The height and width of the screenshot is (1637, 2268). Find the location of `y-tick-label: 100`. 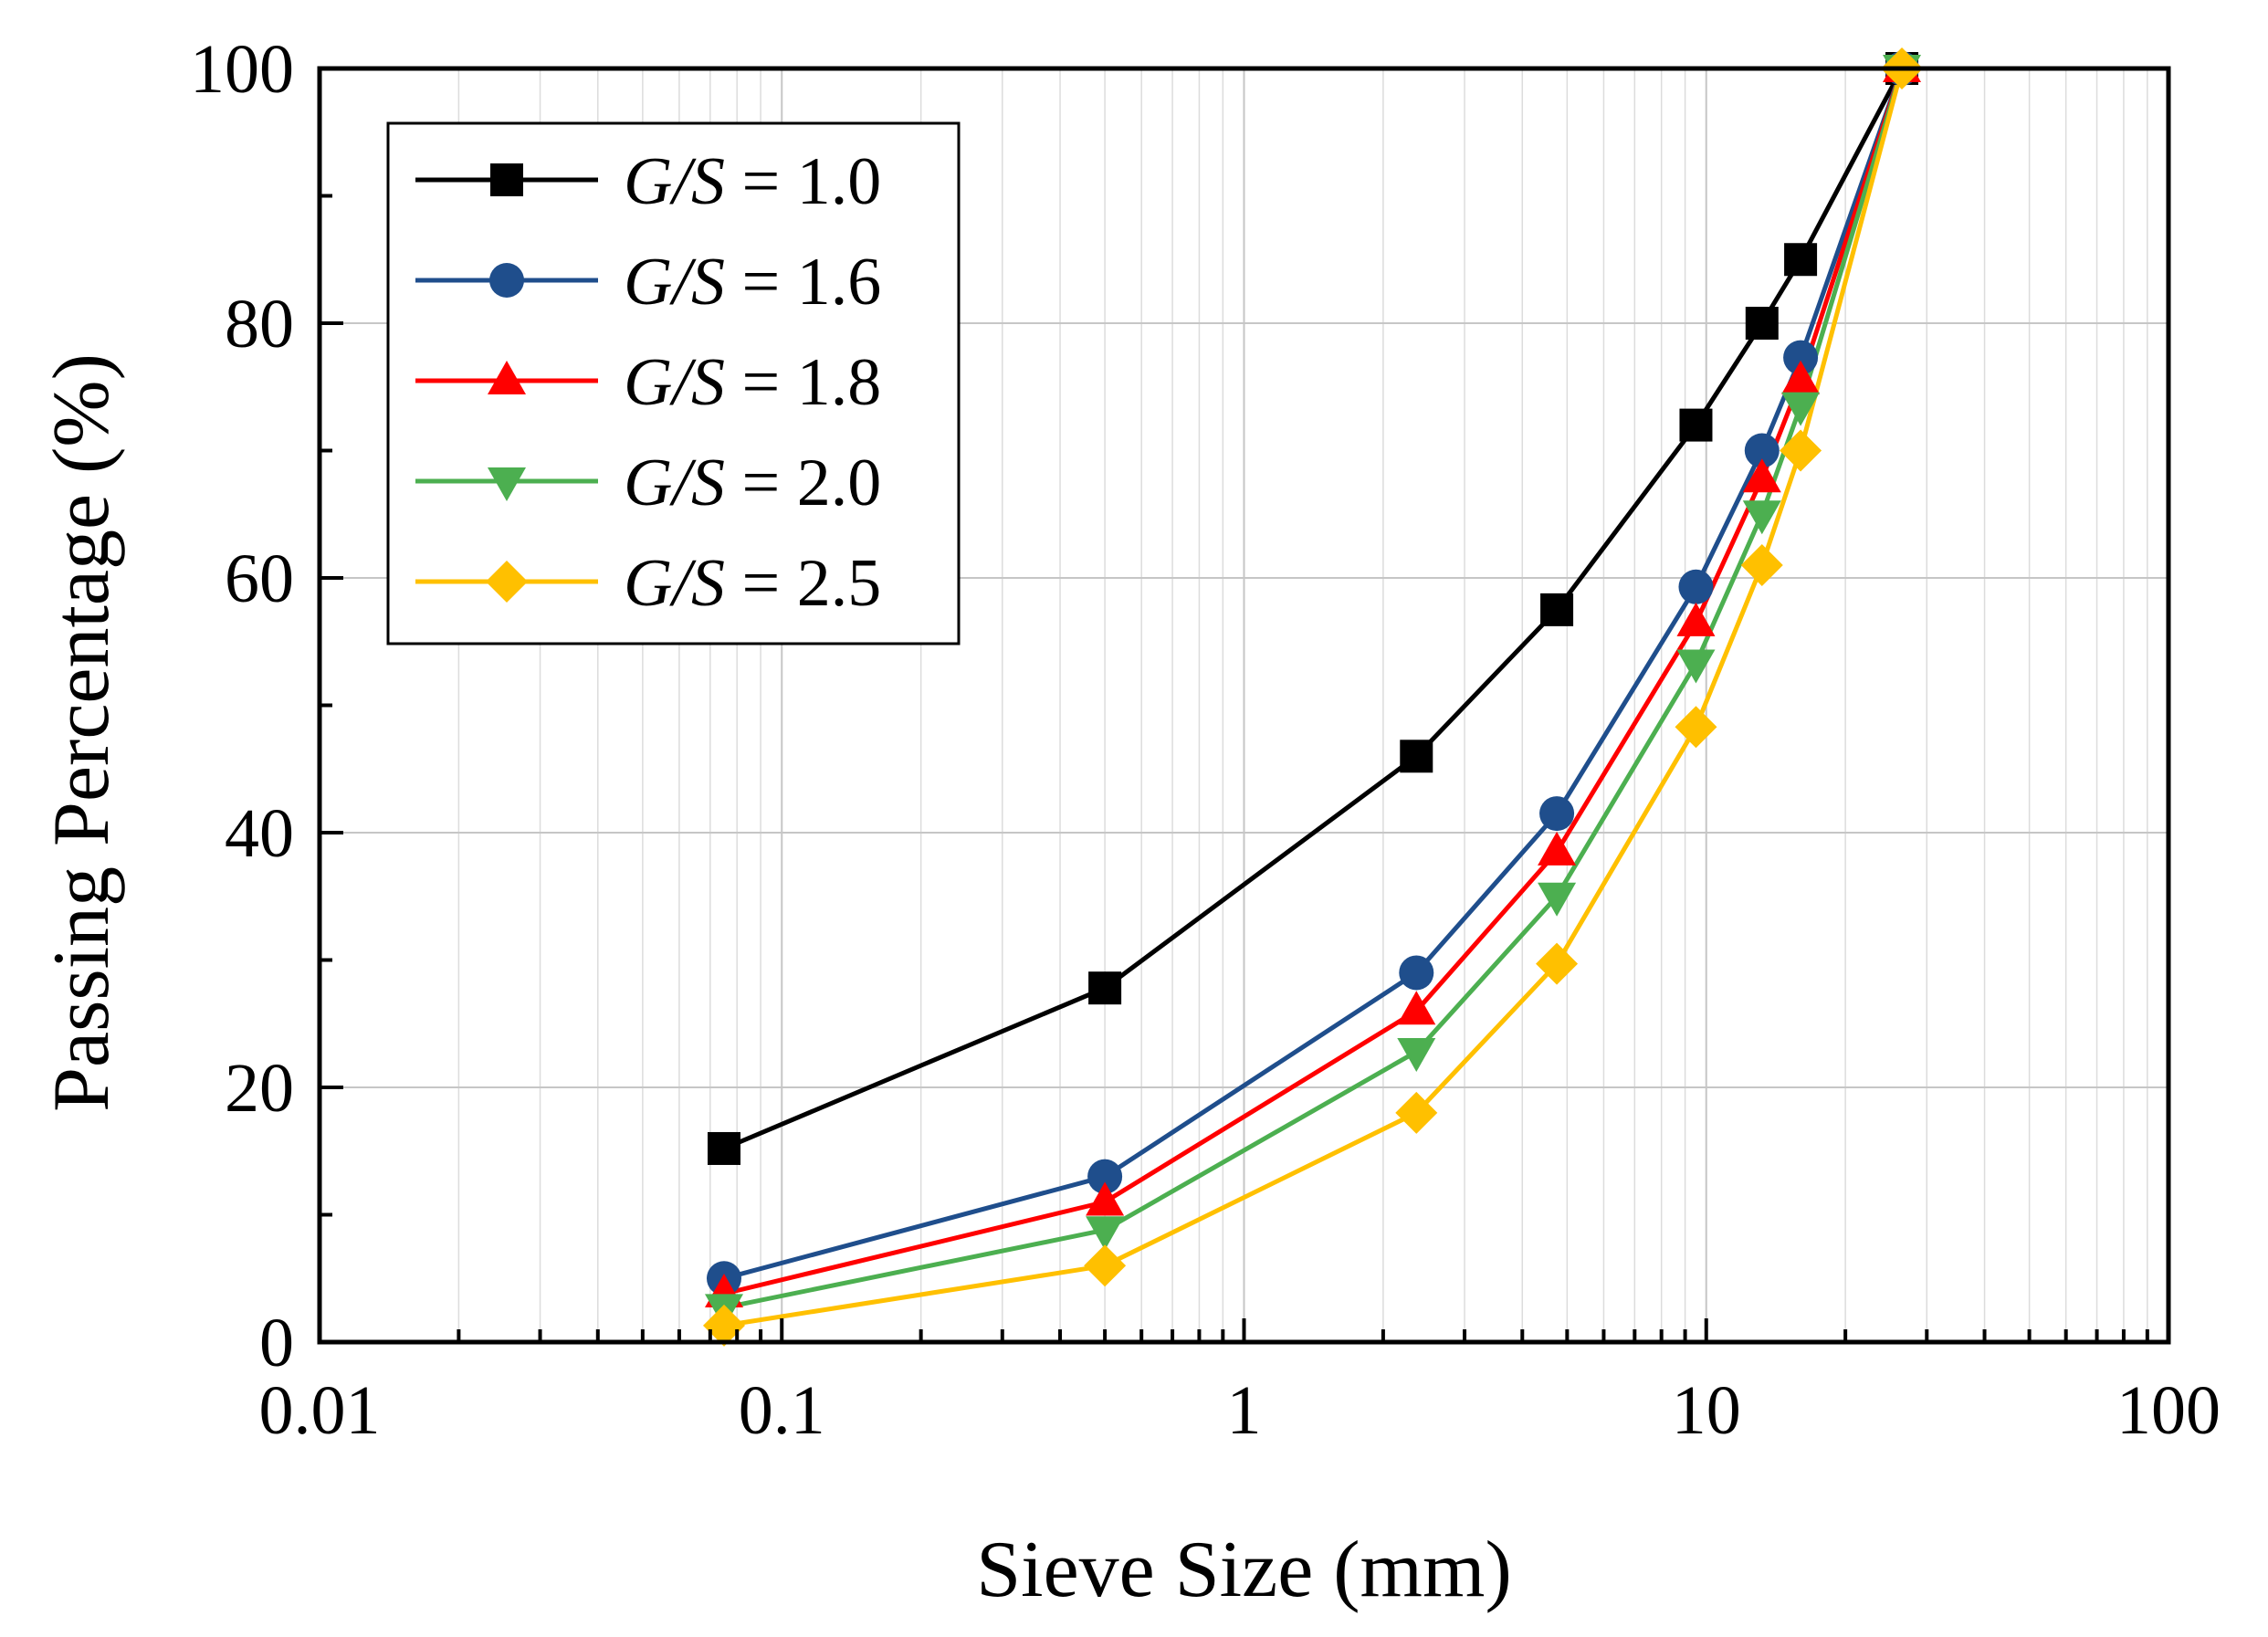

y-tick-label: 100 is located at coordinates (242, 69).